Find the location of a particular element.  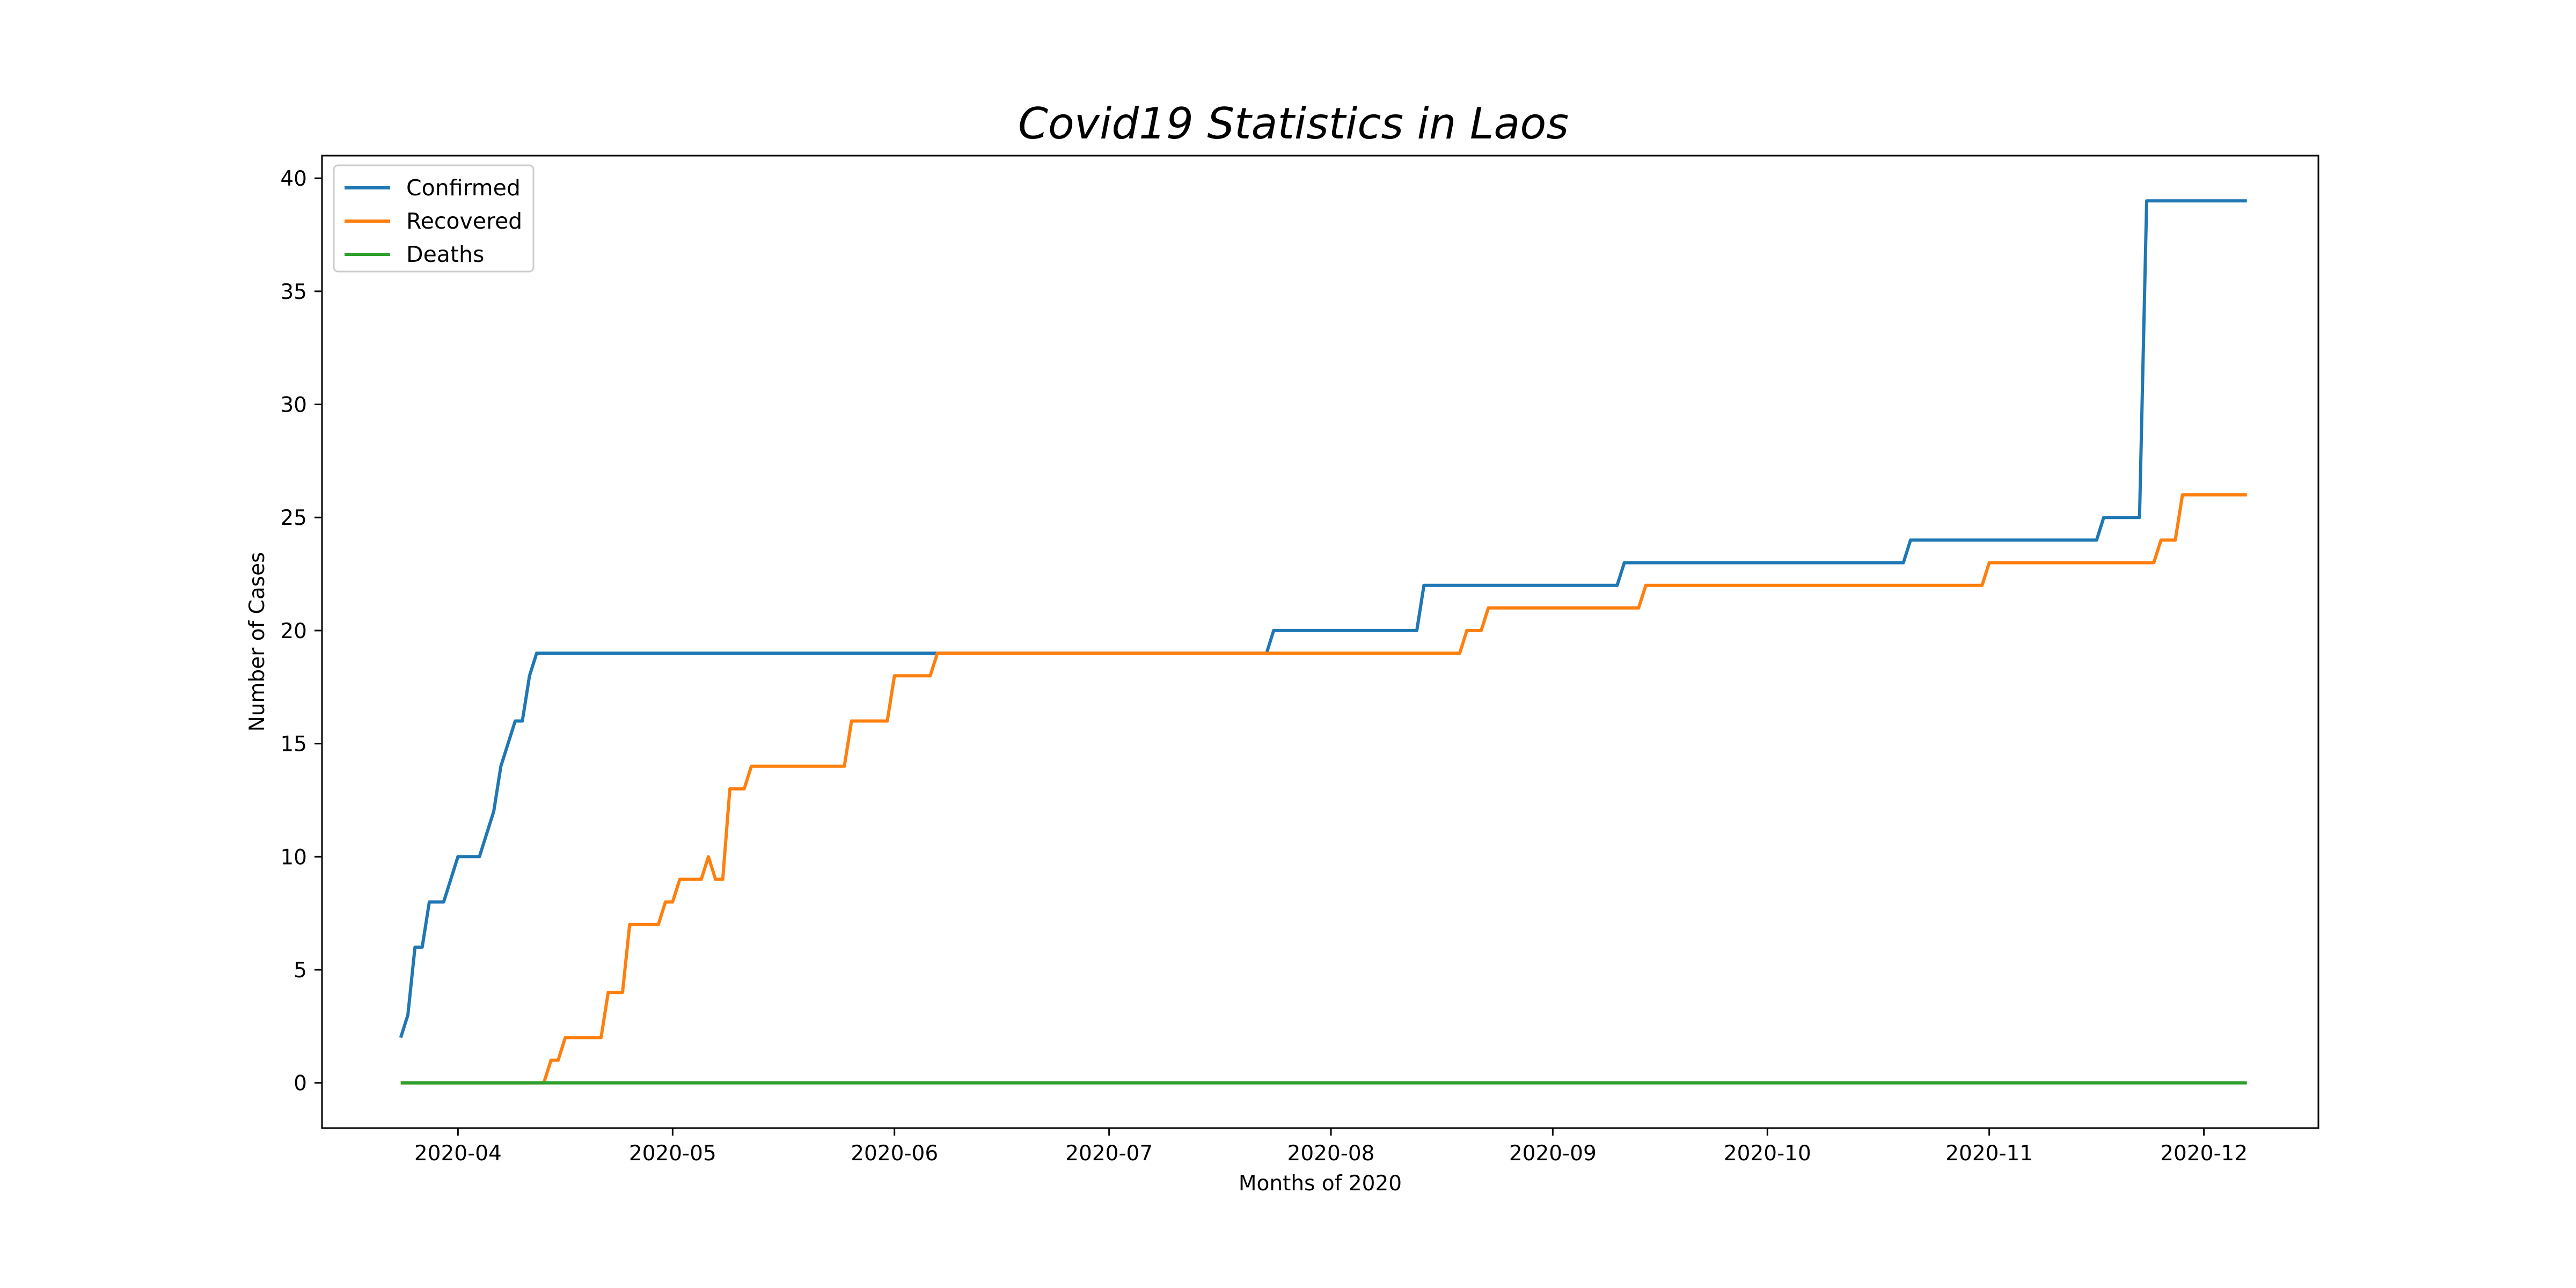

y-tick-label: 0 is located at coordinates (300, 1084).